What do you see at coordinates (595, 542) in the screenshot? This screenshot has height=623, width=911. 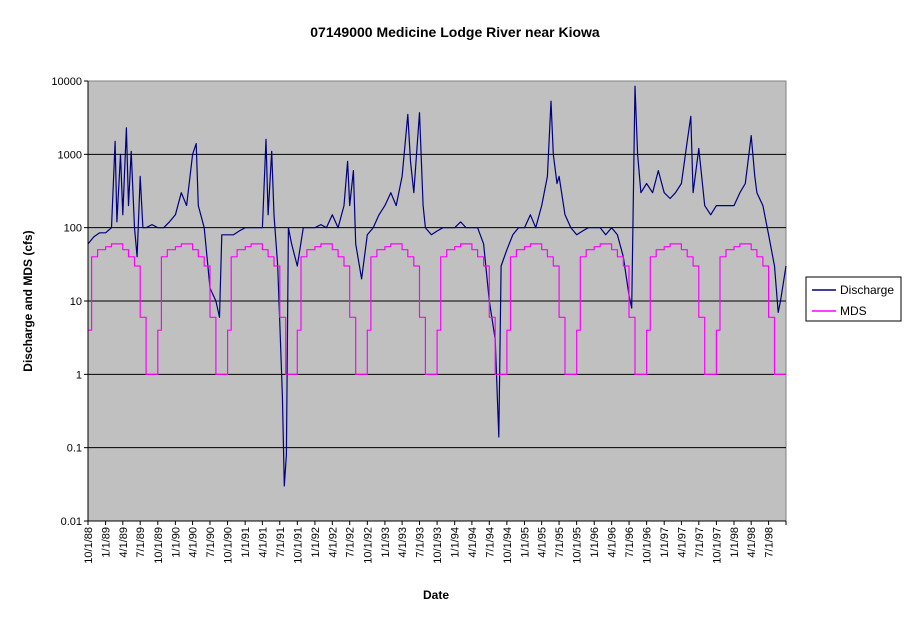 I see `x-tick-label: 1/1/96` at bounding box center [595, 542].